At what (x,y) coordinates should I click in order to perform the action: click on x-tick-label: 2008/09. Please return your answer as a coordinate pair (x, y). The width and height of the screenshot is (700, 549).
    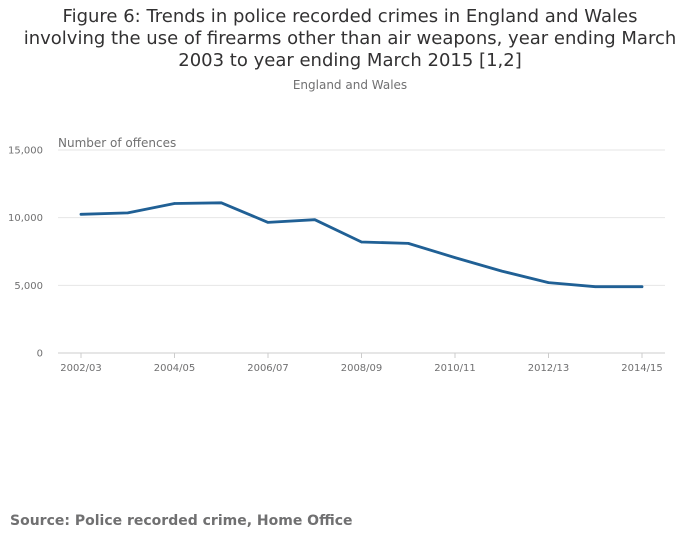
    Looking at the image, I should click on (362, 368).